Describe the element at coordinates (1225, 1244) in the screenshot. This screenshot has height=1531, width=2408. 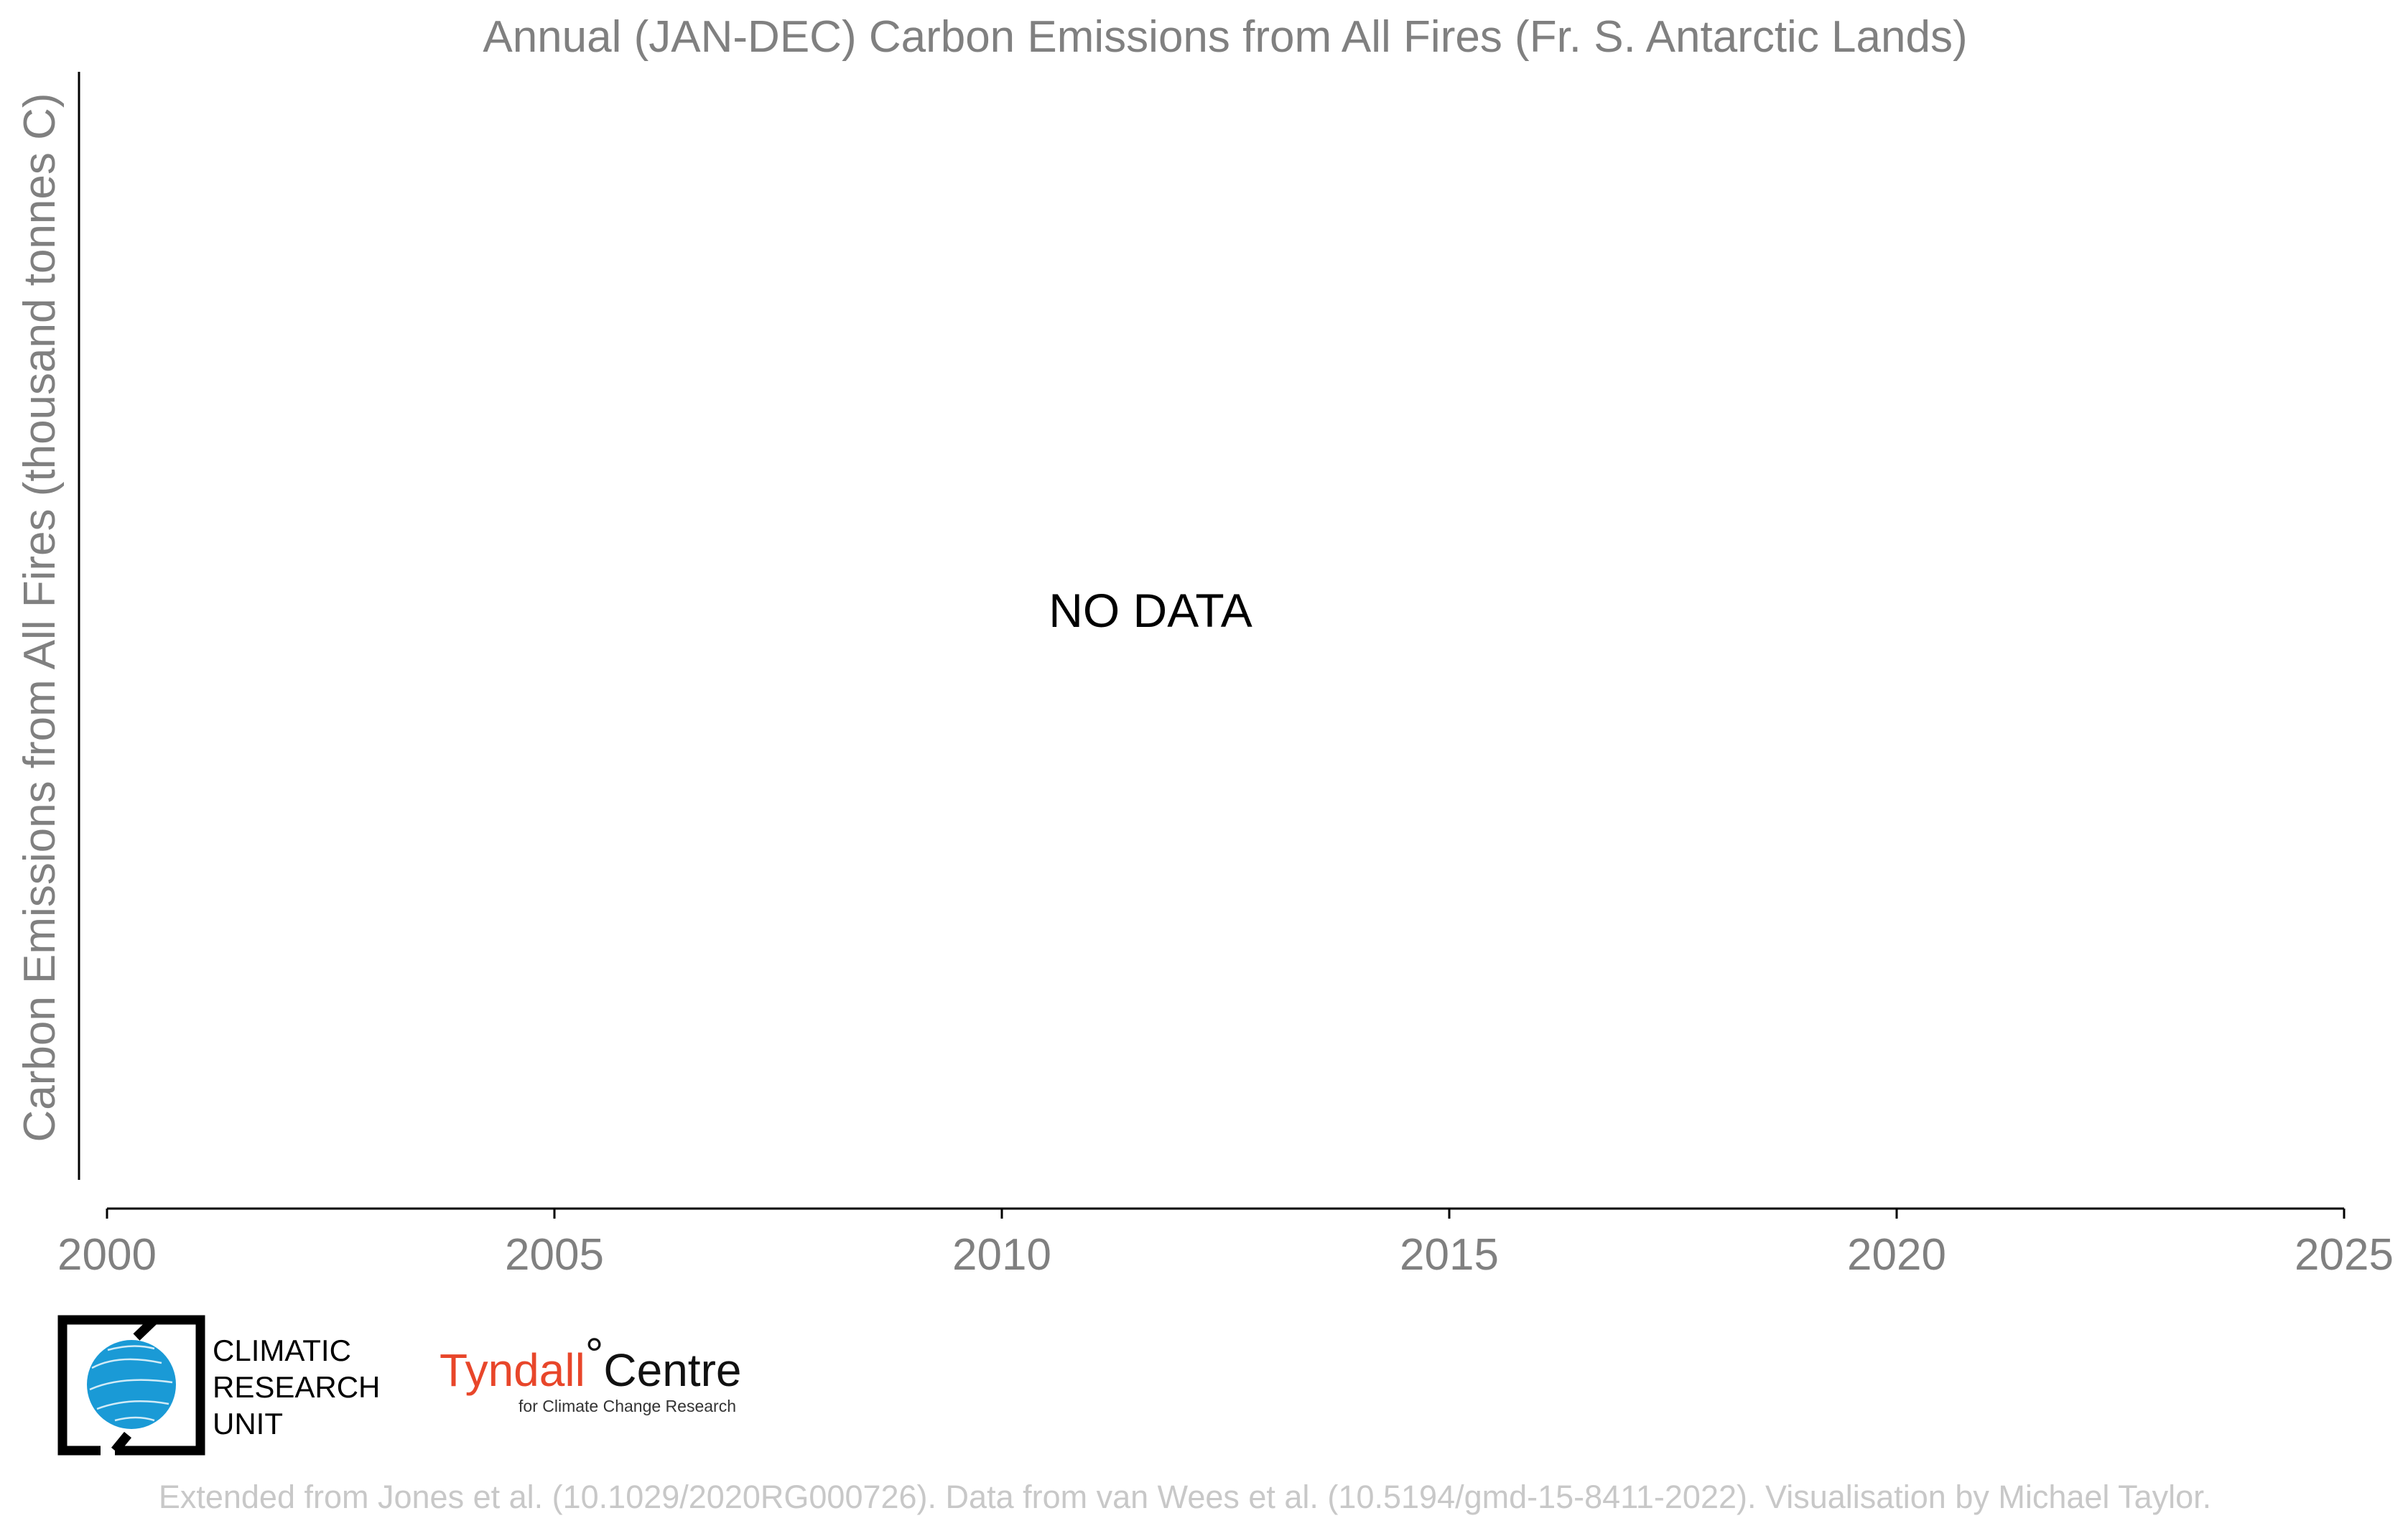
I see `x-axis-ticks: 2000 2005 2010 2015 2020 2025` at that location.